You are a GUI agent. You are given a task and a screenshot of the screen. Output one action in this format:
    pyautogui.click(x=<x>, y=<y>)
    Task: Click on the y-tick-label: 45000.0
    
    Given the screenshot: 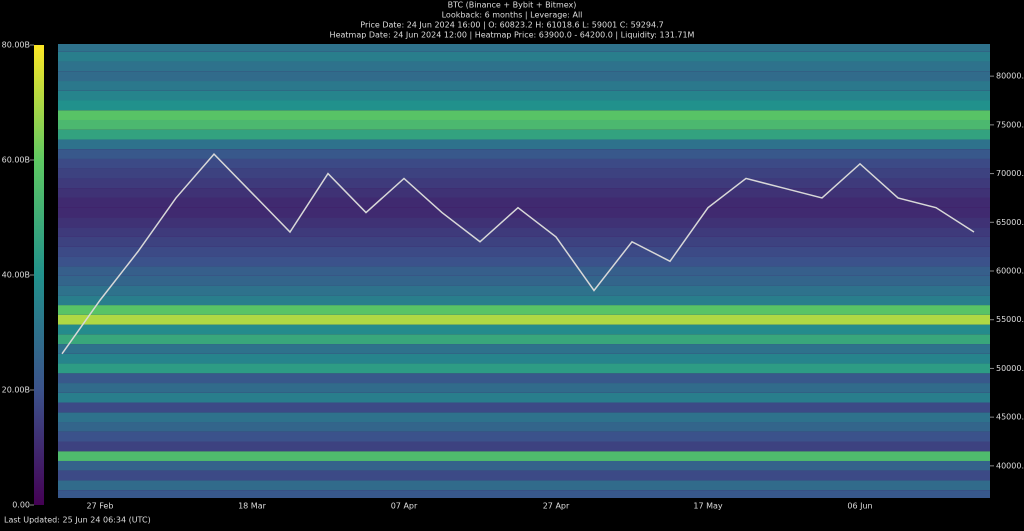 What is the action you would take?
    pyautogui.click(x=1010, y=417)
    